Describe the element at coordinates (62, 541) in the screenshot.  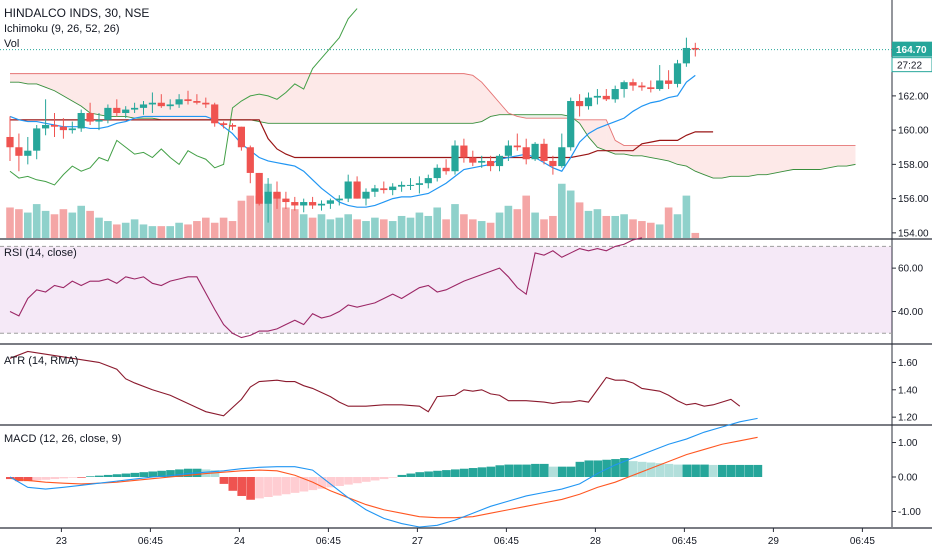
I see `time-axis-label: 23` at that location.